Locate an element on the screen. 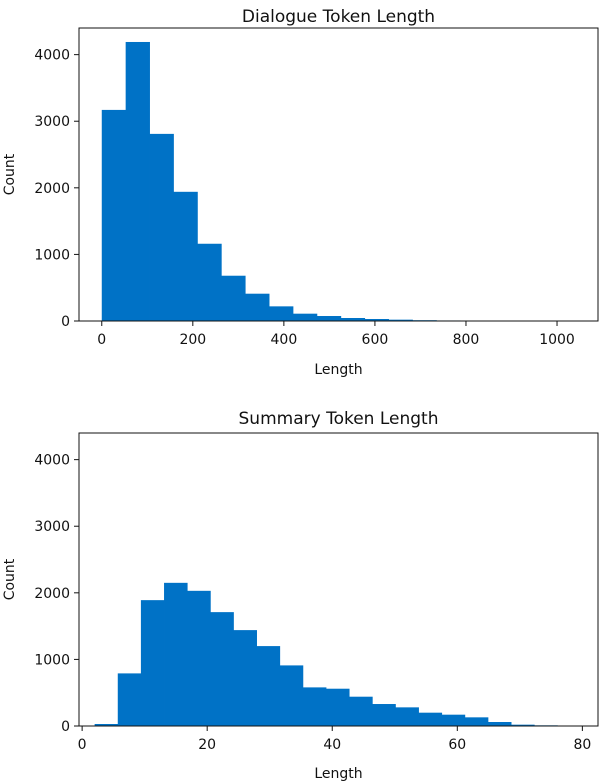  bars is located at coordinates (326, 654).